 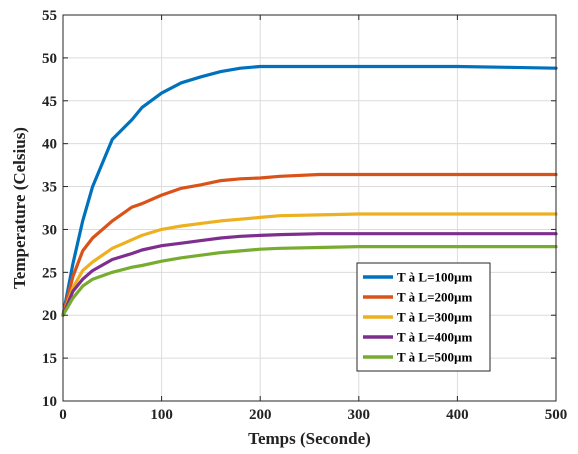 I want to click on x-tick-label: 300, so click(x=359, y=415).